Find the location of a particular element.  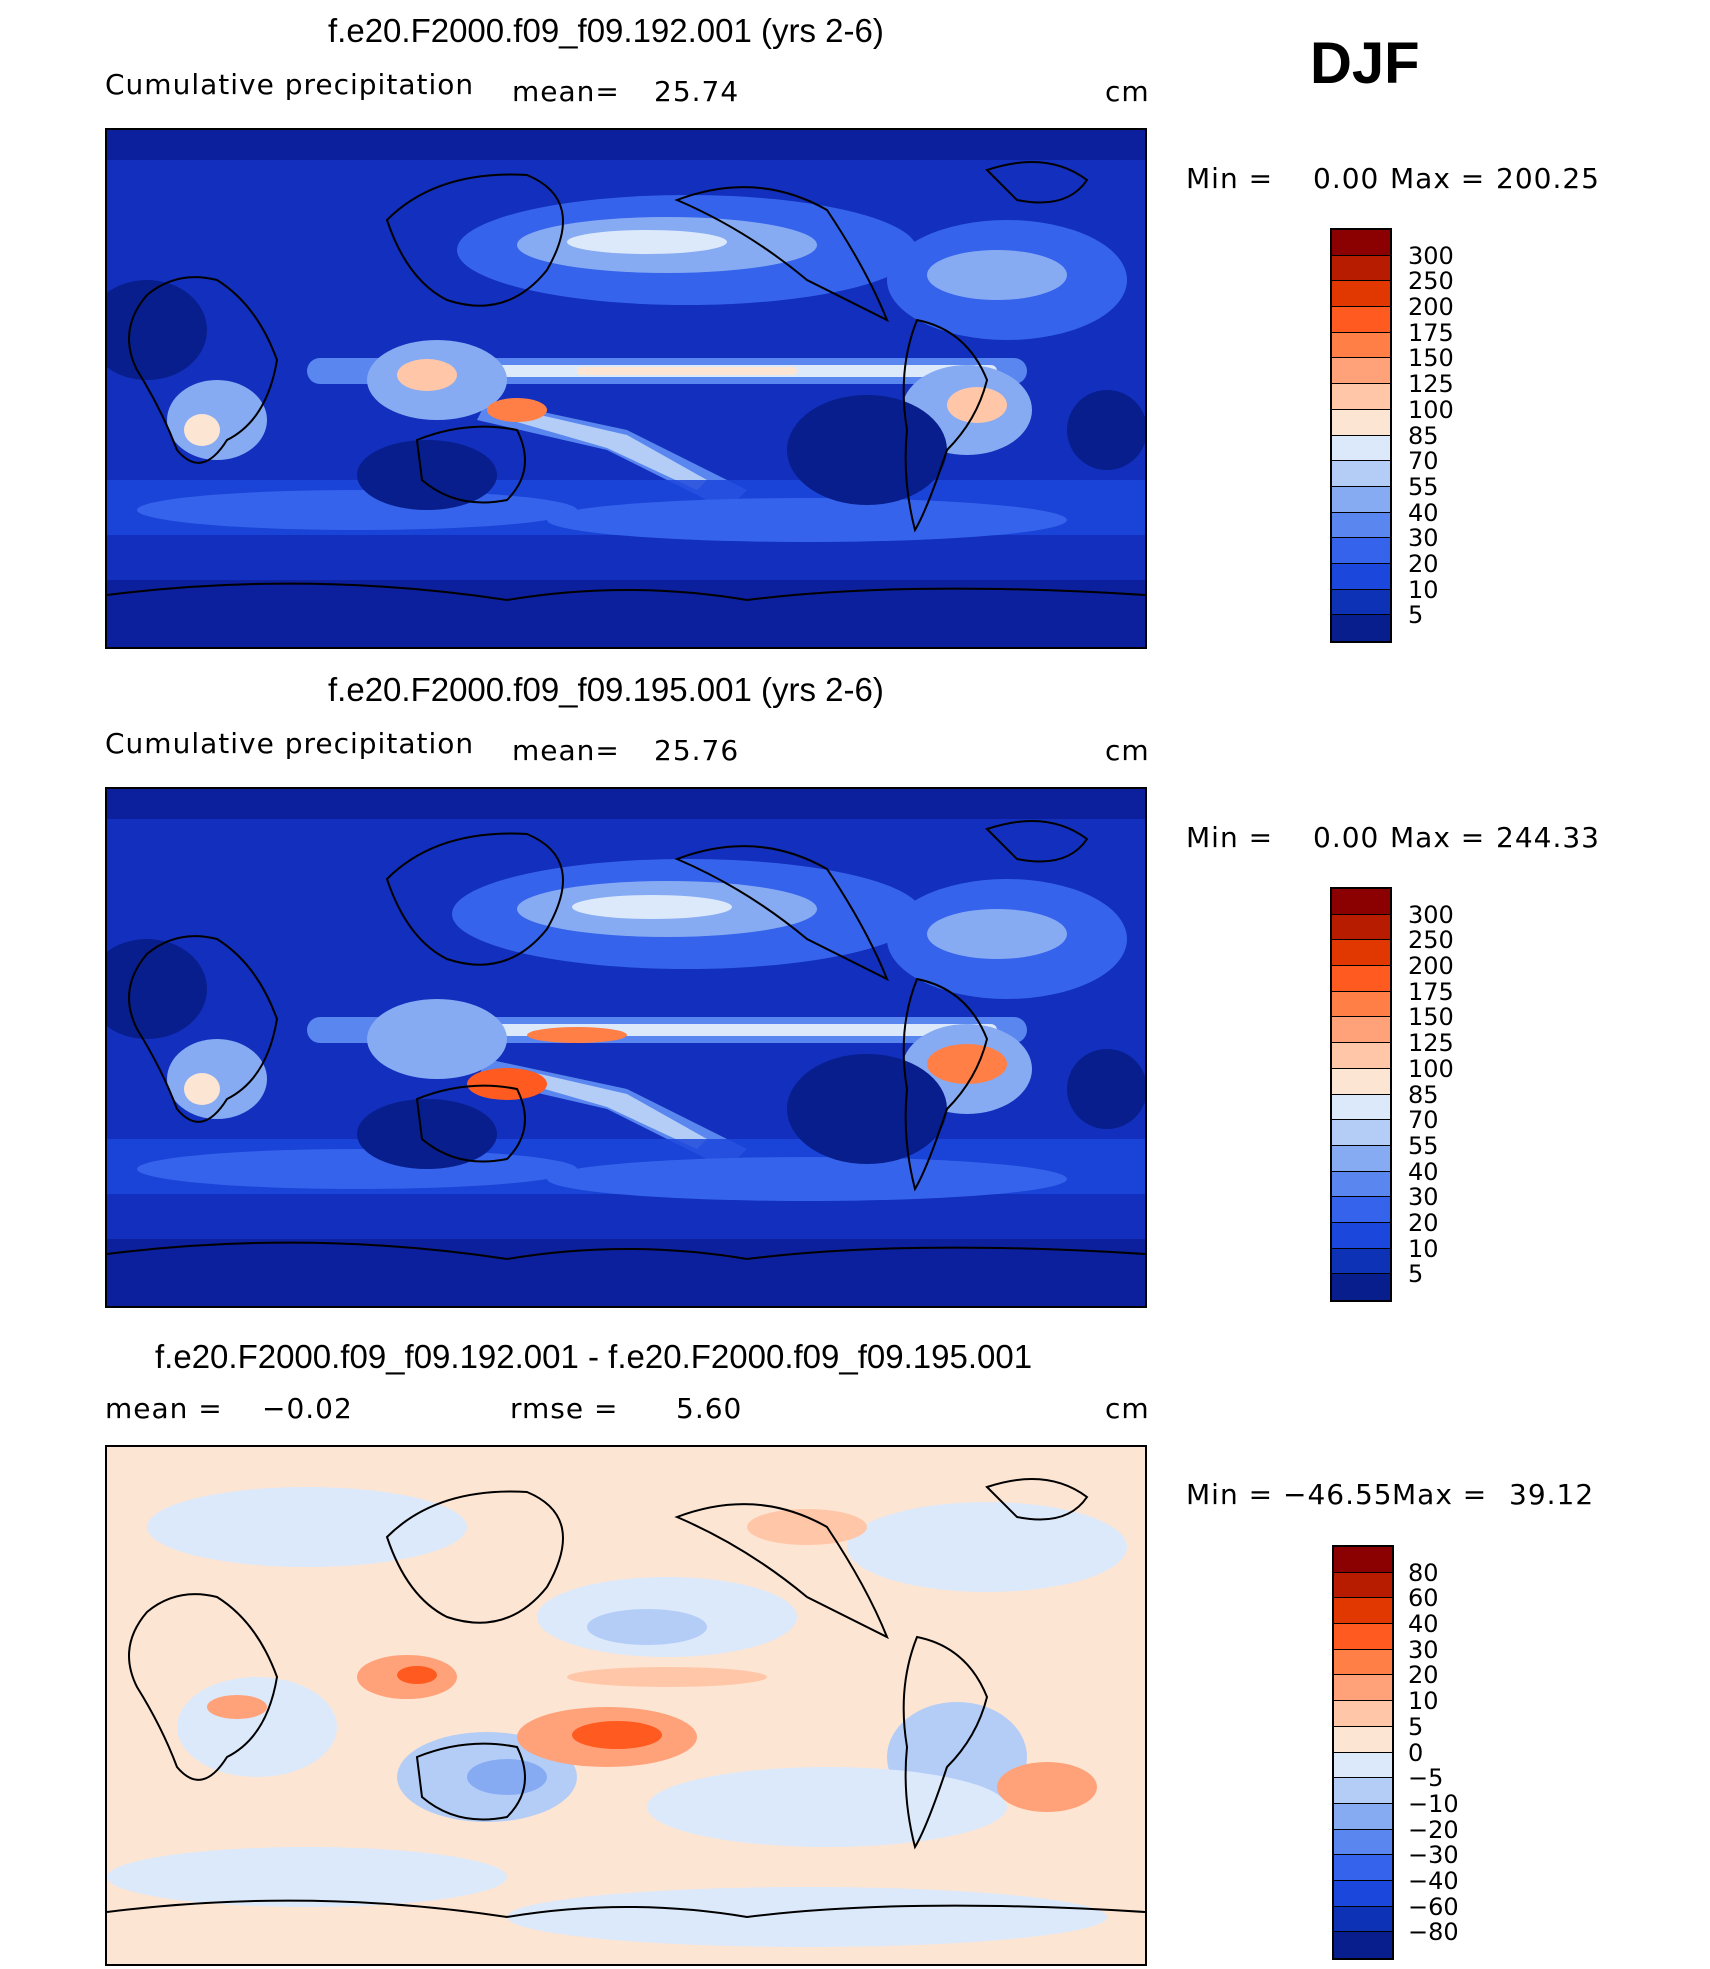

colorbar-tick-label: −40 is located at coordinates (1433, 1880).